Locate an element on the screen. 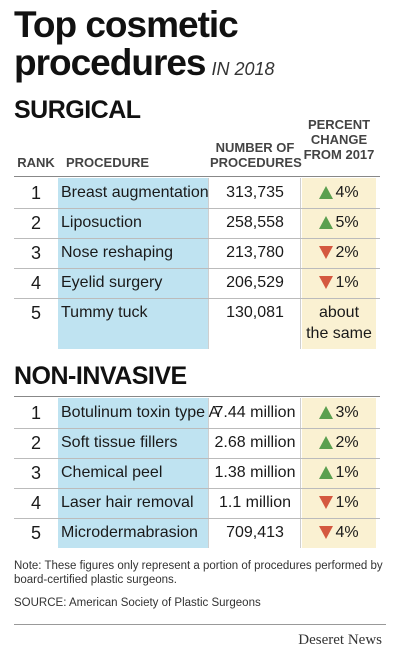 This screenshot has width=400, height=667. noninvasive-rank-cell: 1 is located at coordinates (35, 413).